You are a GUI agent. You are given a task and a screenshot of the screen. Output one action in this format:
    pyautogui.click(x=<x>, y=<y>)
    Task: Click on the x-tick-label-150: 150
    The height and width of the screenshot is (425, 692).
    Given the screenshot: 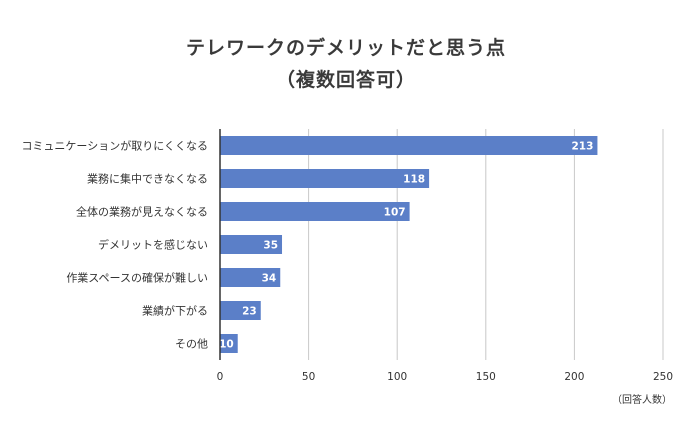 What is the action you would take?
    pyautogui.click(x=486, y=377)
    